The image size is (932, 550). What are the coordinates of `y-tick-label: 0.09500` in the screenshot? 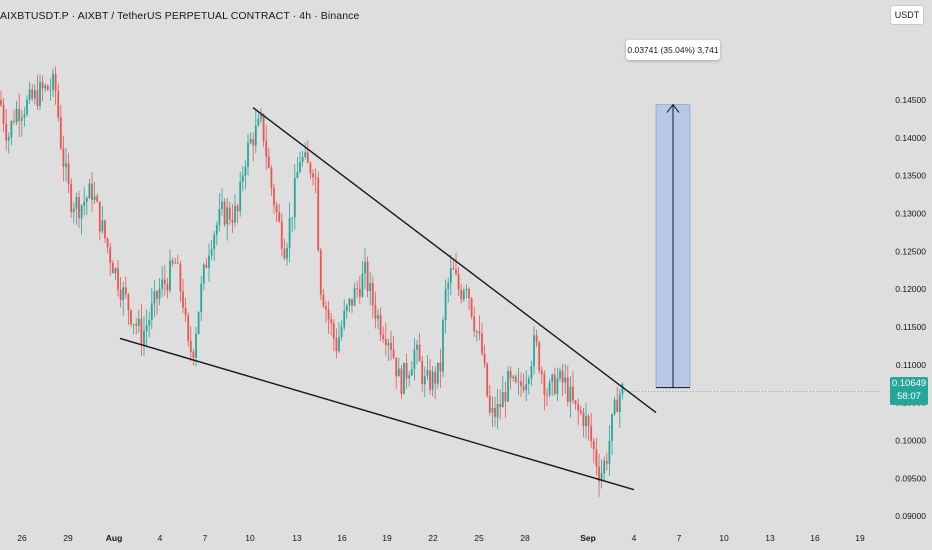 It's located at (910, 478).